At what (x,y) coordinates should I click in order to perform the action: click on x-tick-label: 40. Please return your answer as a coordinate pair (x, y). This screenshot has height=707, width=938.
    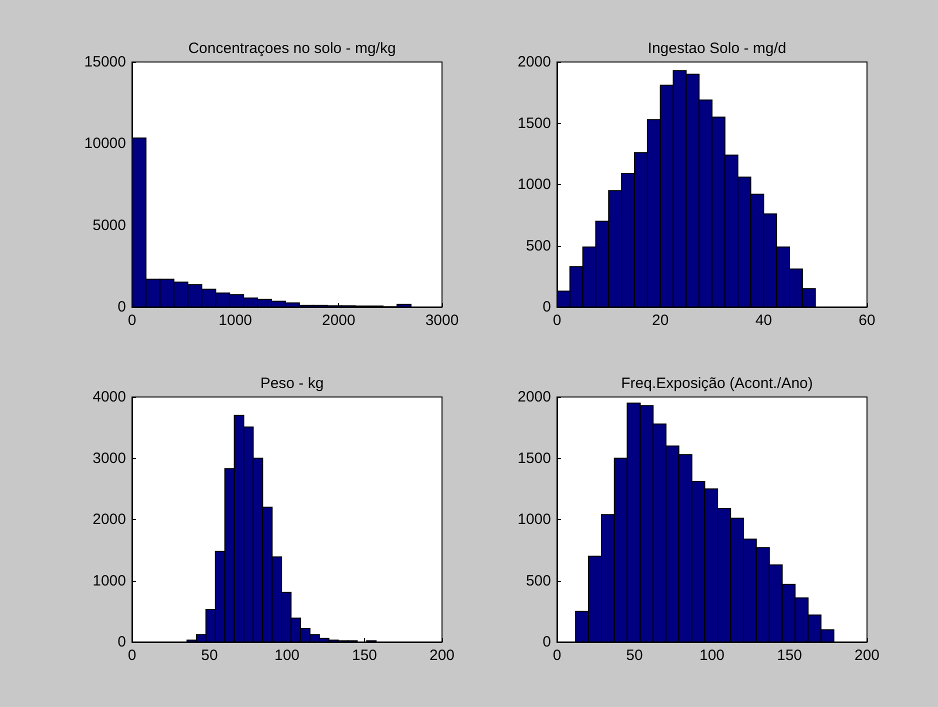
    Looking at the image, I should click on (763, 320).